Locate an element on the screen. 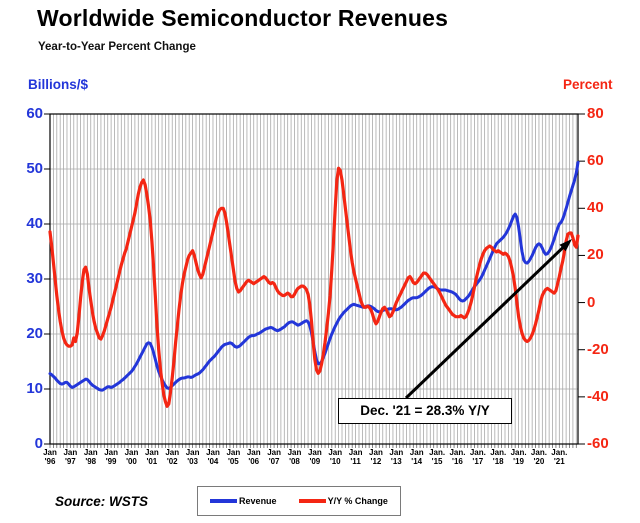 Image resolution: width=640 pixels, height=523 pixels. x-axis-tick-label: Jan '12 is located at coordinates (376, 457).